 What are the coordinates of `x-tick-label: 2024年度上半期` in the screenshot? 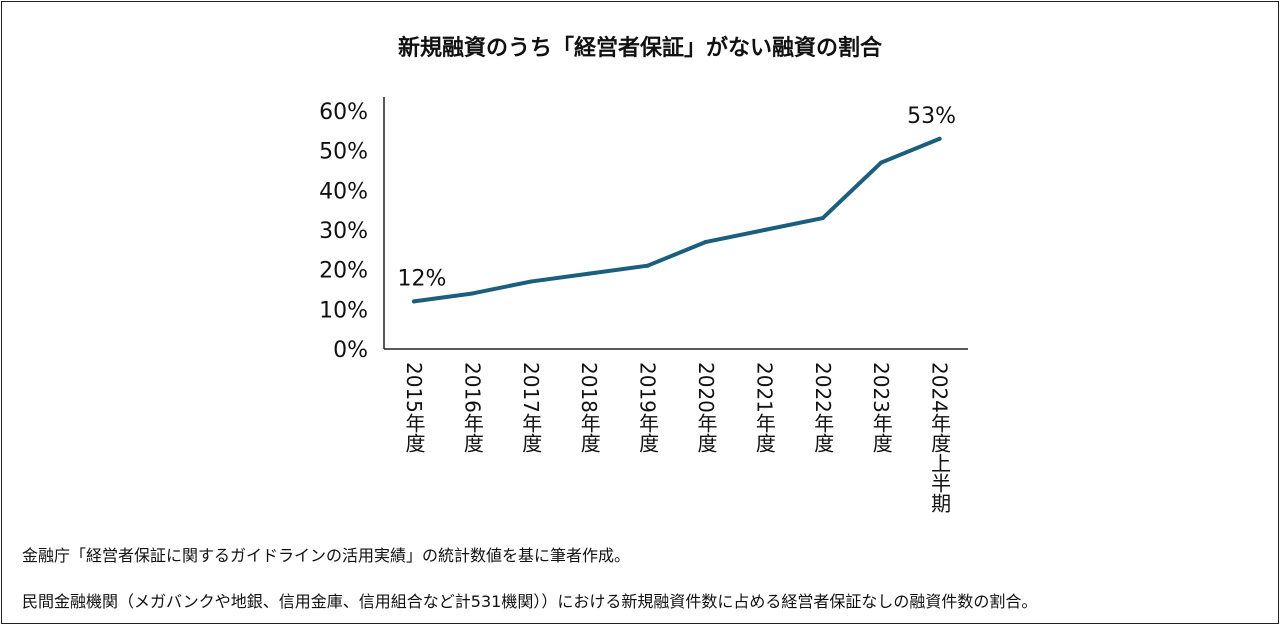 It's located at (940, 437).